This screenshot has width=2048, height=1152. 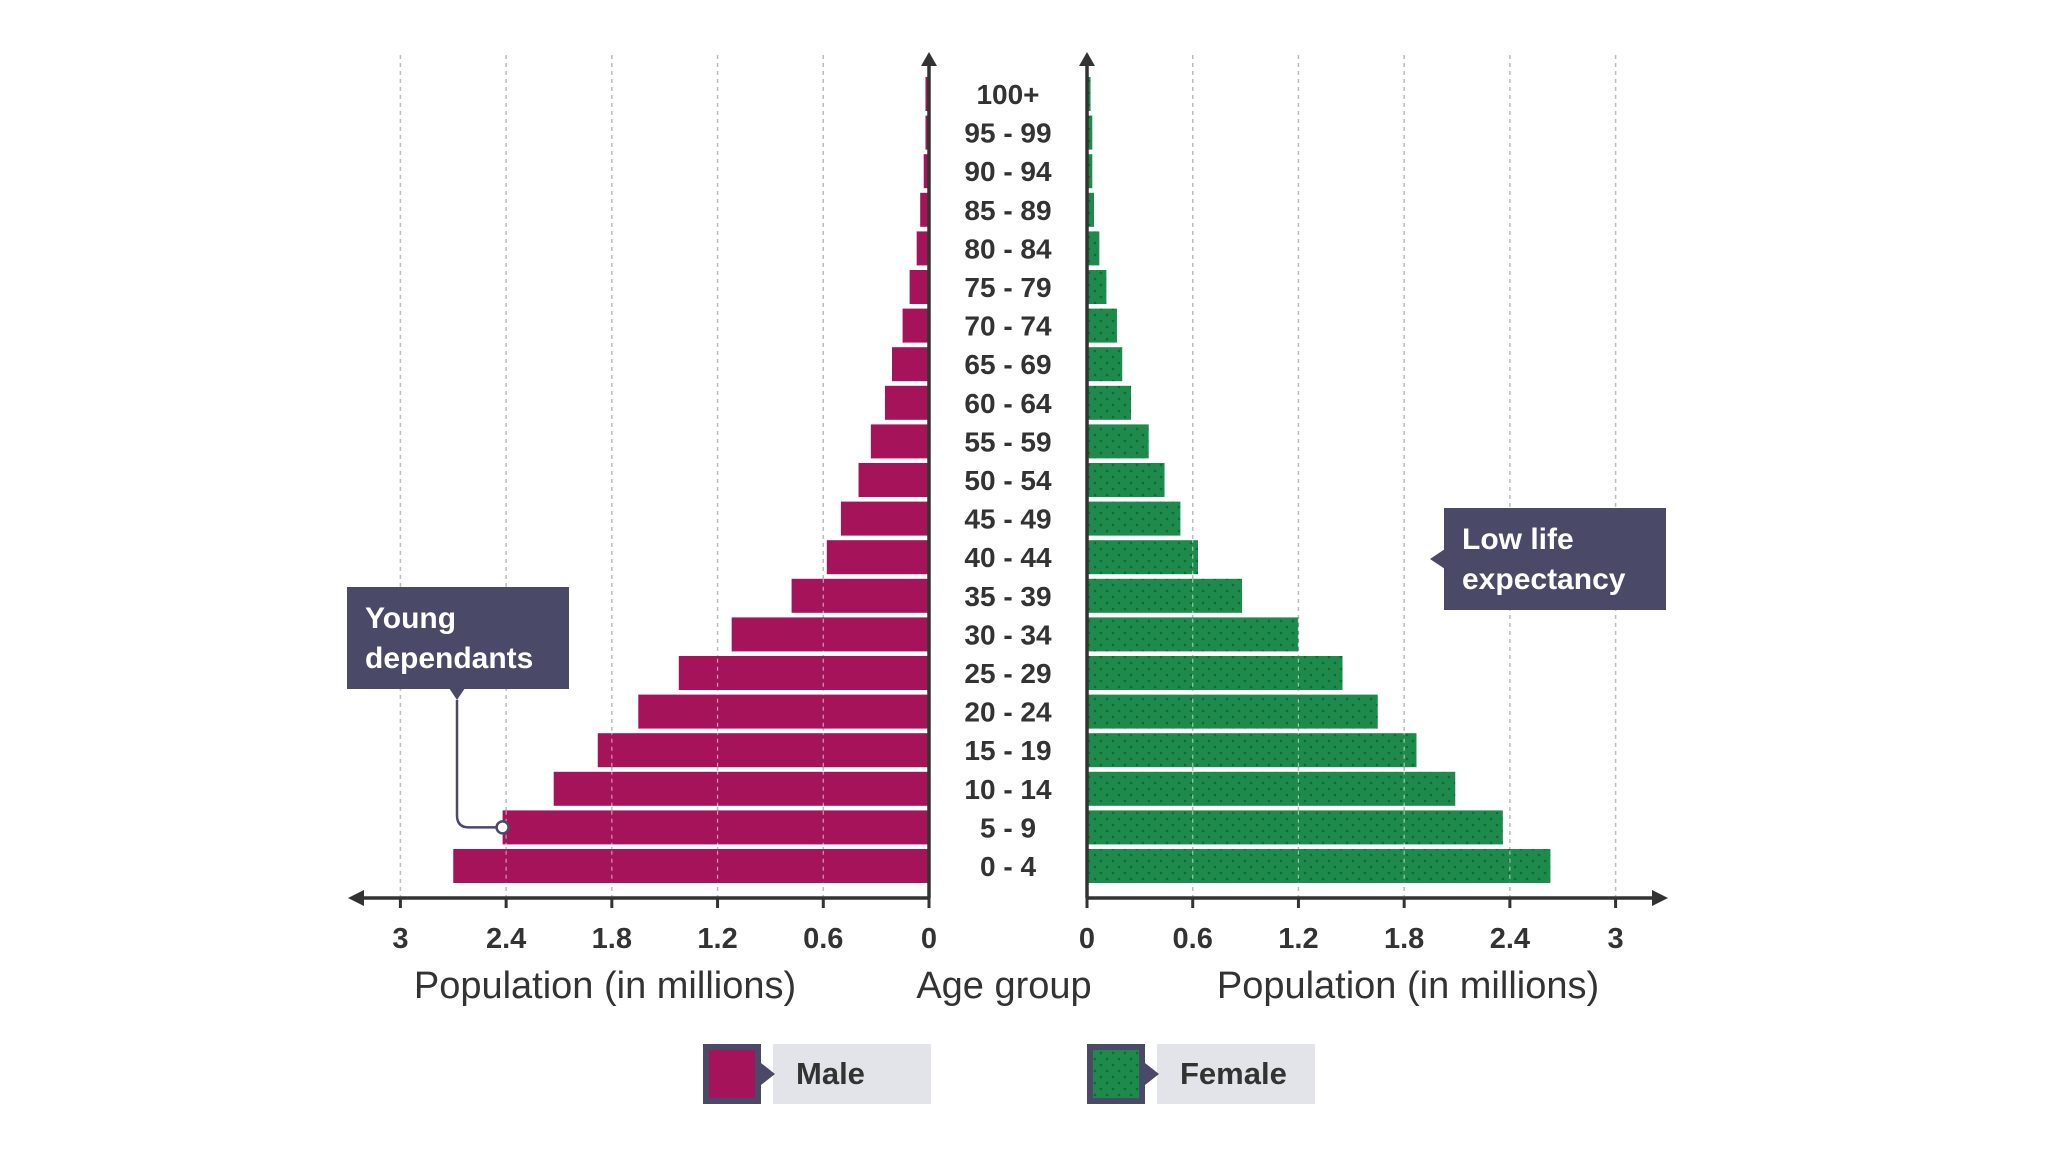 What do you see at coordinates (410, 618) in the screenshot?
I see `callout-young-dependants-text: Young` at bounding box center [410, 618].